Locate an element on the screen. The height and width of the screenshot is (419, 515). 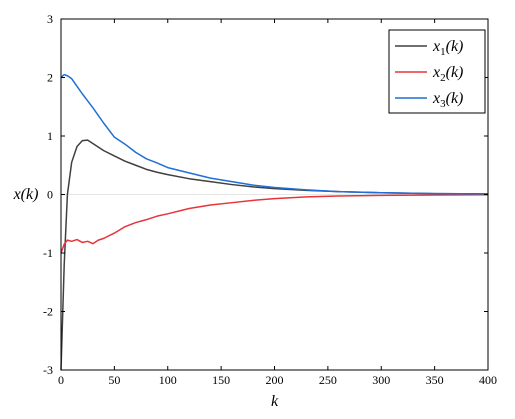
y-tick-label: 3 is located at coordinates (50, 19).